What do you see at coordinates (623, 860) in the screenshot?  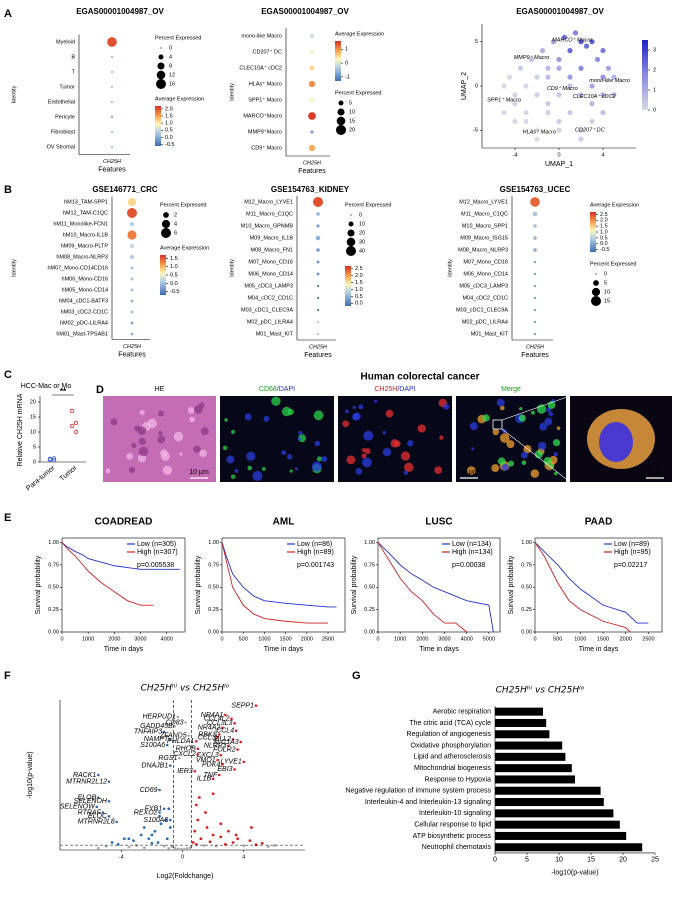 I see `x-tick-label: 20` at bounding box center [623, 860].